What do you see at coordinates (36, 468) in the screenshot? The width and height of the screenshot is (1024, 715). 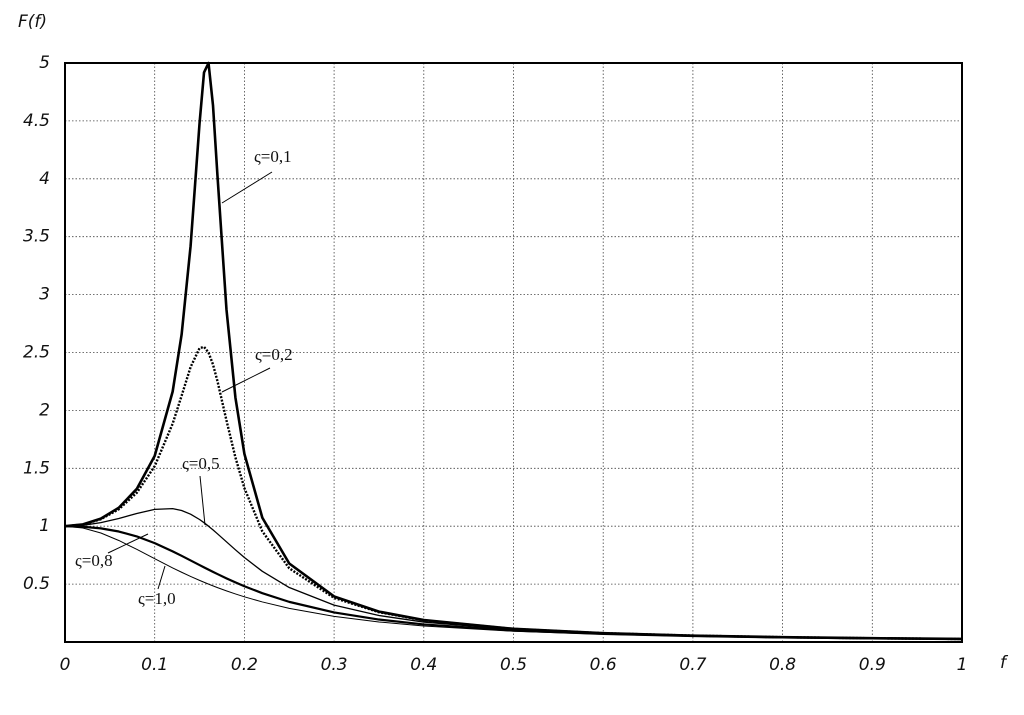 I see `y-tick-label: 1.5` at bounding box center [36, 468].